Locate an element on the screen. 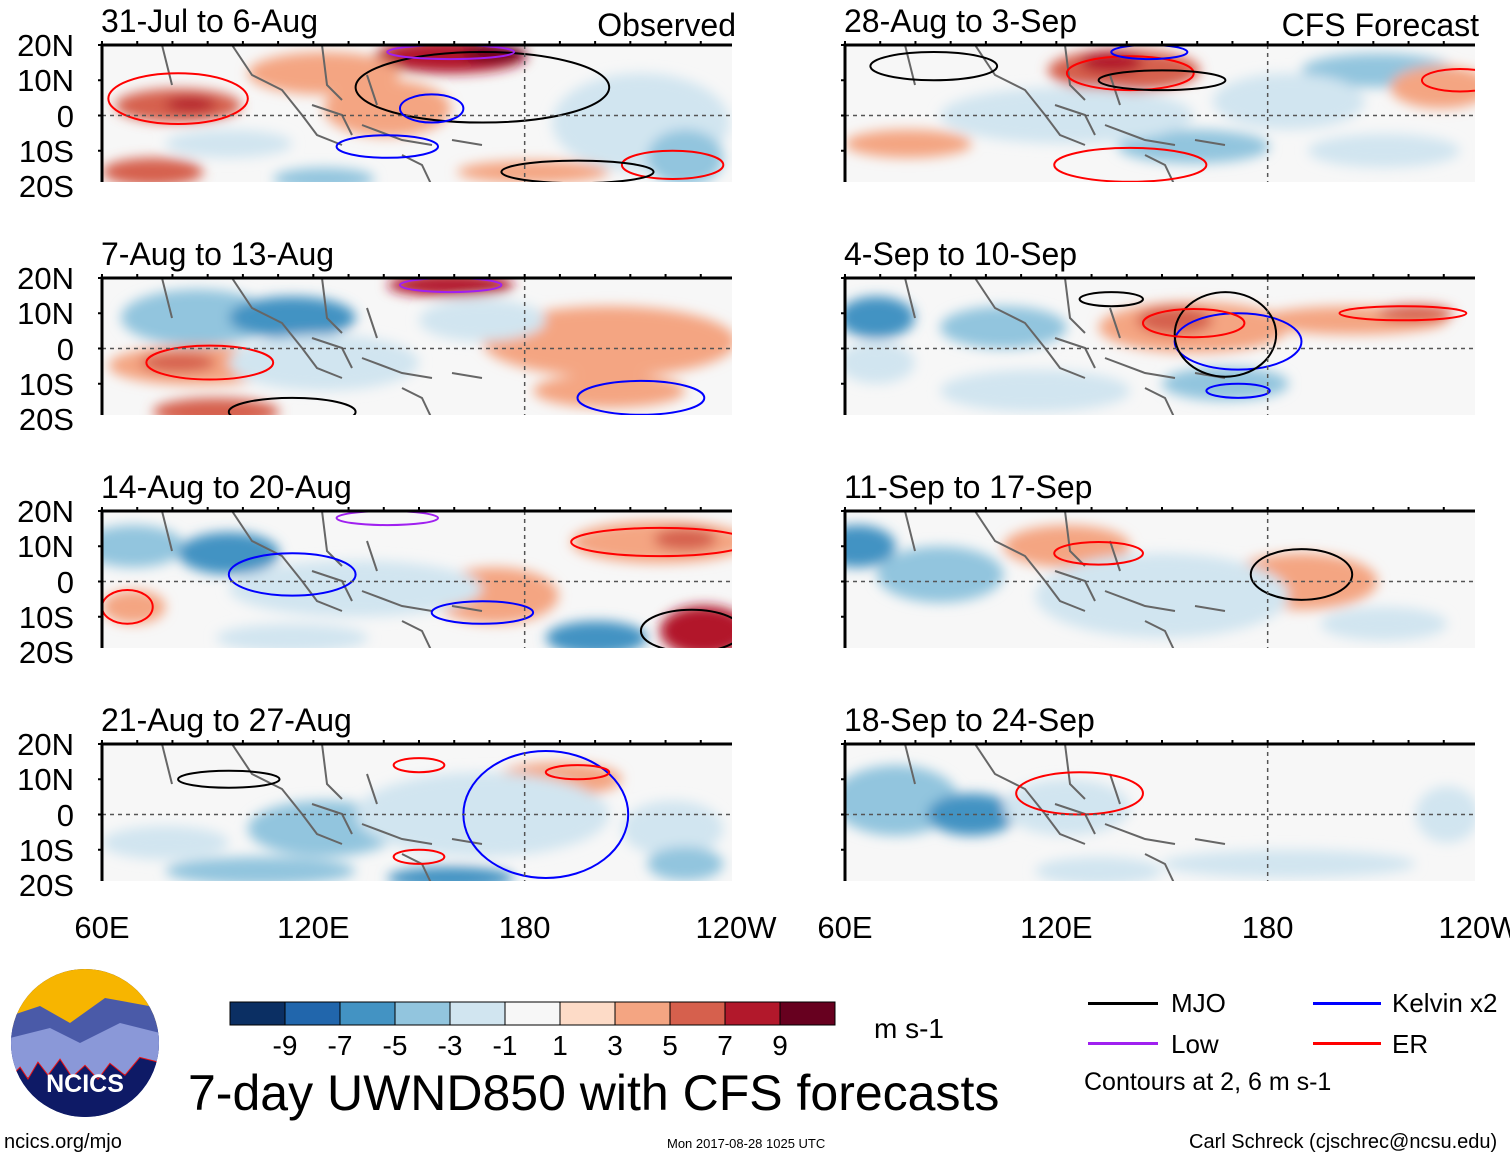 This screenshot has height=1158, width=1510. colorbar is located at coordinates (532, 1013).